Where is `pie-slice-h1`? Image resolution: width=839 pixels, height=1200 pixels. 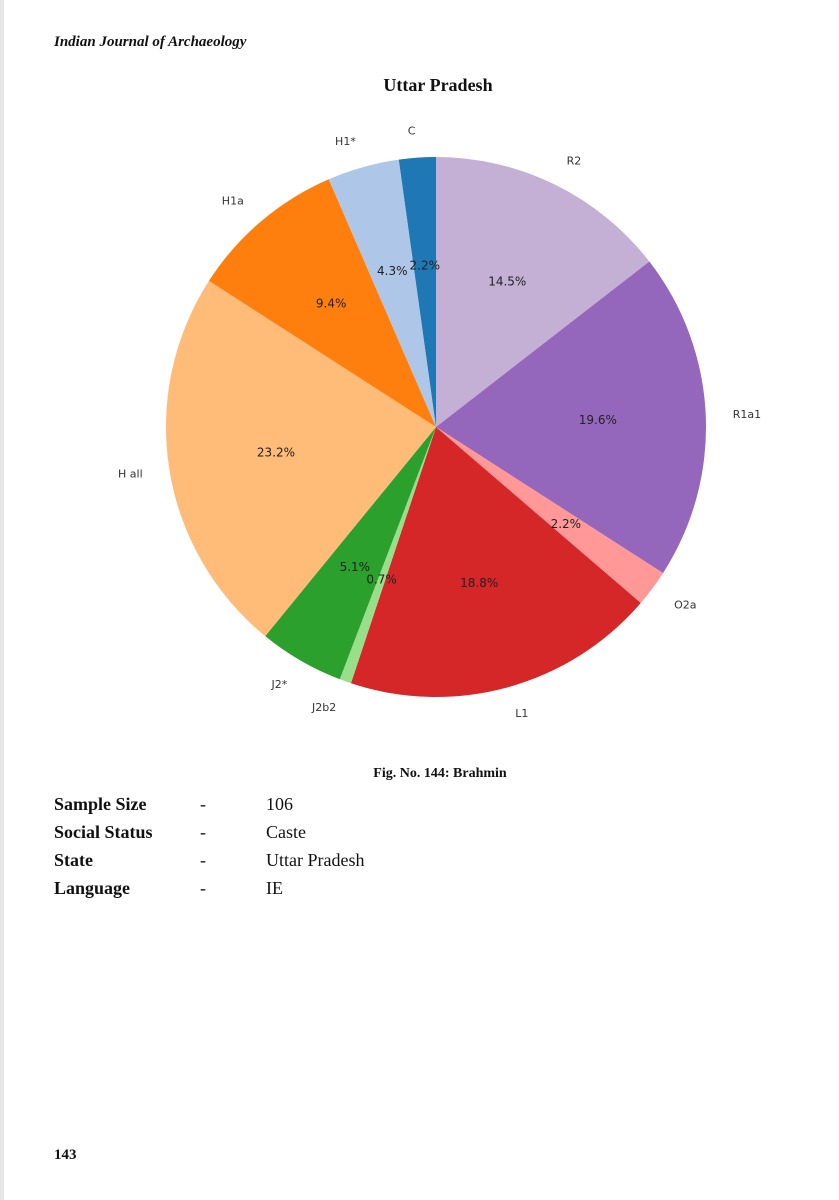 pie-slice-h1 is located at coordinates (382, 293).